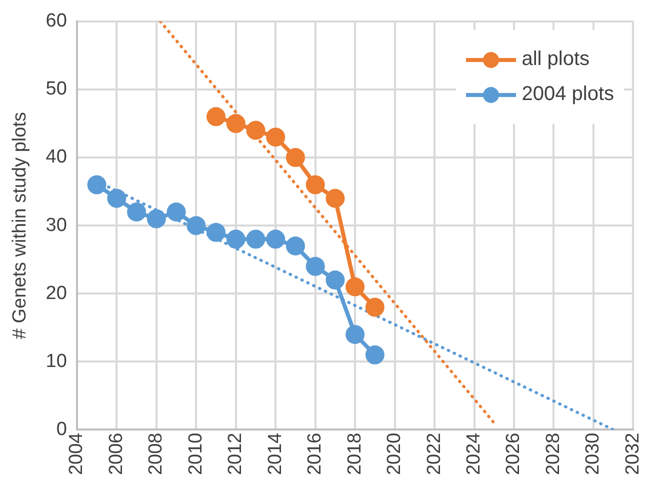 The image size is (659, 483). What do you see at coordinates (553, 454) in the screenshot?
I see `x-tick-label: 2028` at bounding box center [553, 454].